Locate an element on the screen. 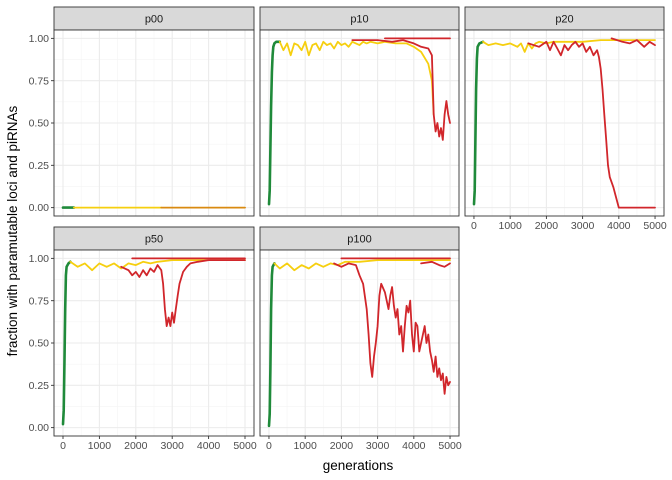 The height and width of the screenshot is (480, 672). panel-p10: p10 is located at coordinates (359, 111).